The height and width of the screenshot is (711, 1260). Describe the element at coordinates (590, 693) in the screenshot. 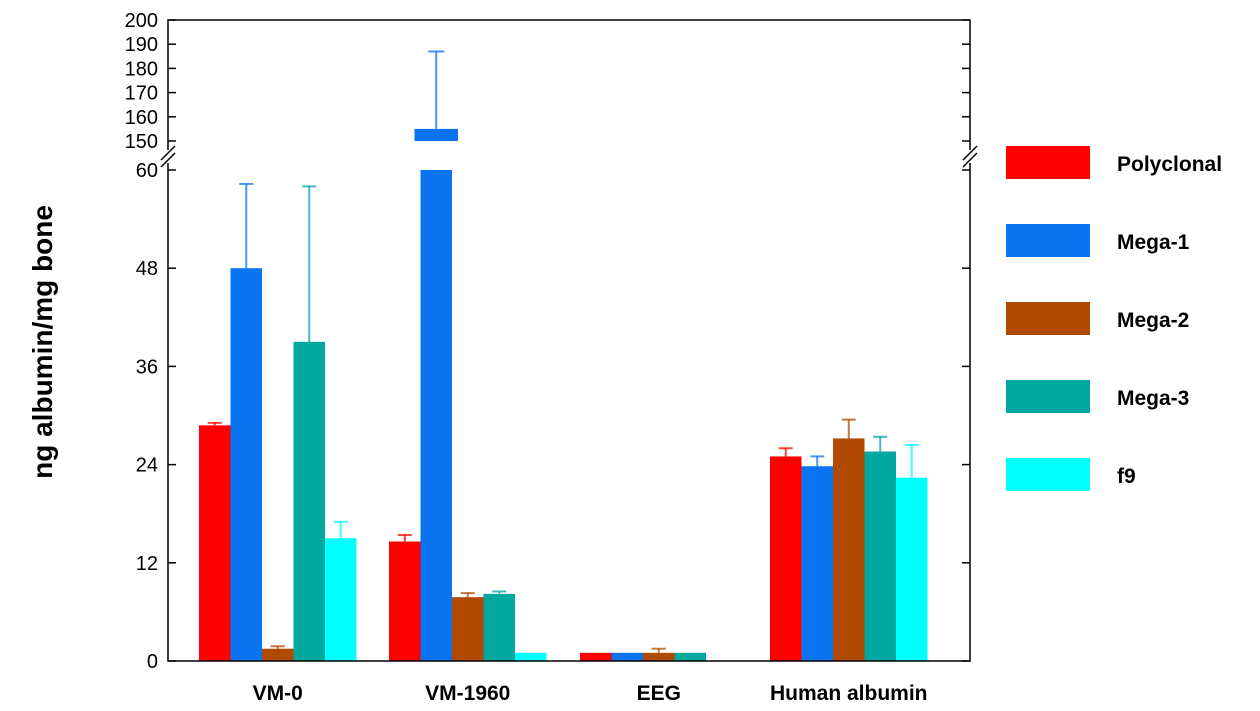

I see `category-labels: VM-0 VM-1960 EEG Human albumin` at that location.